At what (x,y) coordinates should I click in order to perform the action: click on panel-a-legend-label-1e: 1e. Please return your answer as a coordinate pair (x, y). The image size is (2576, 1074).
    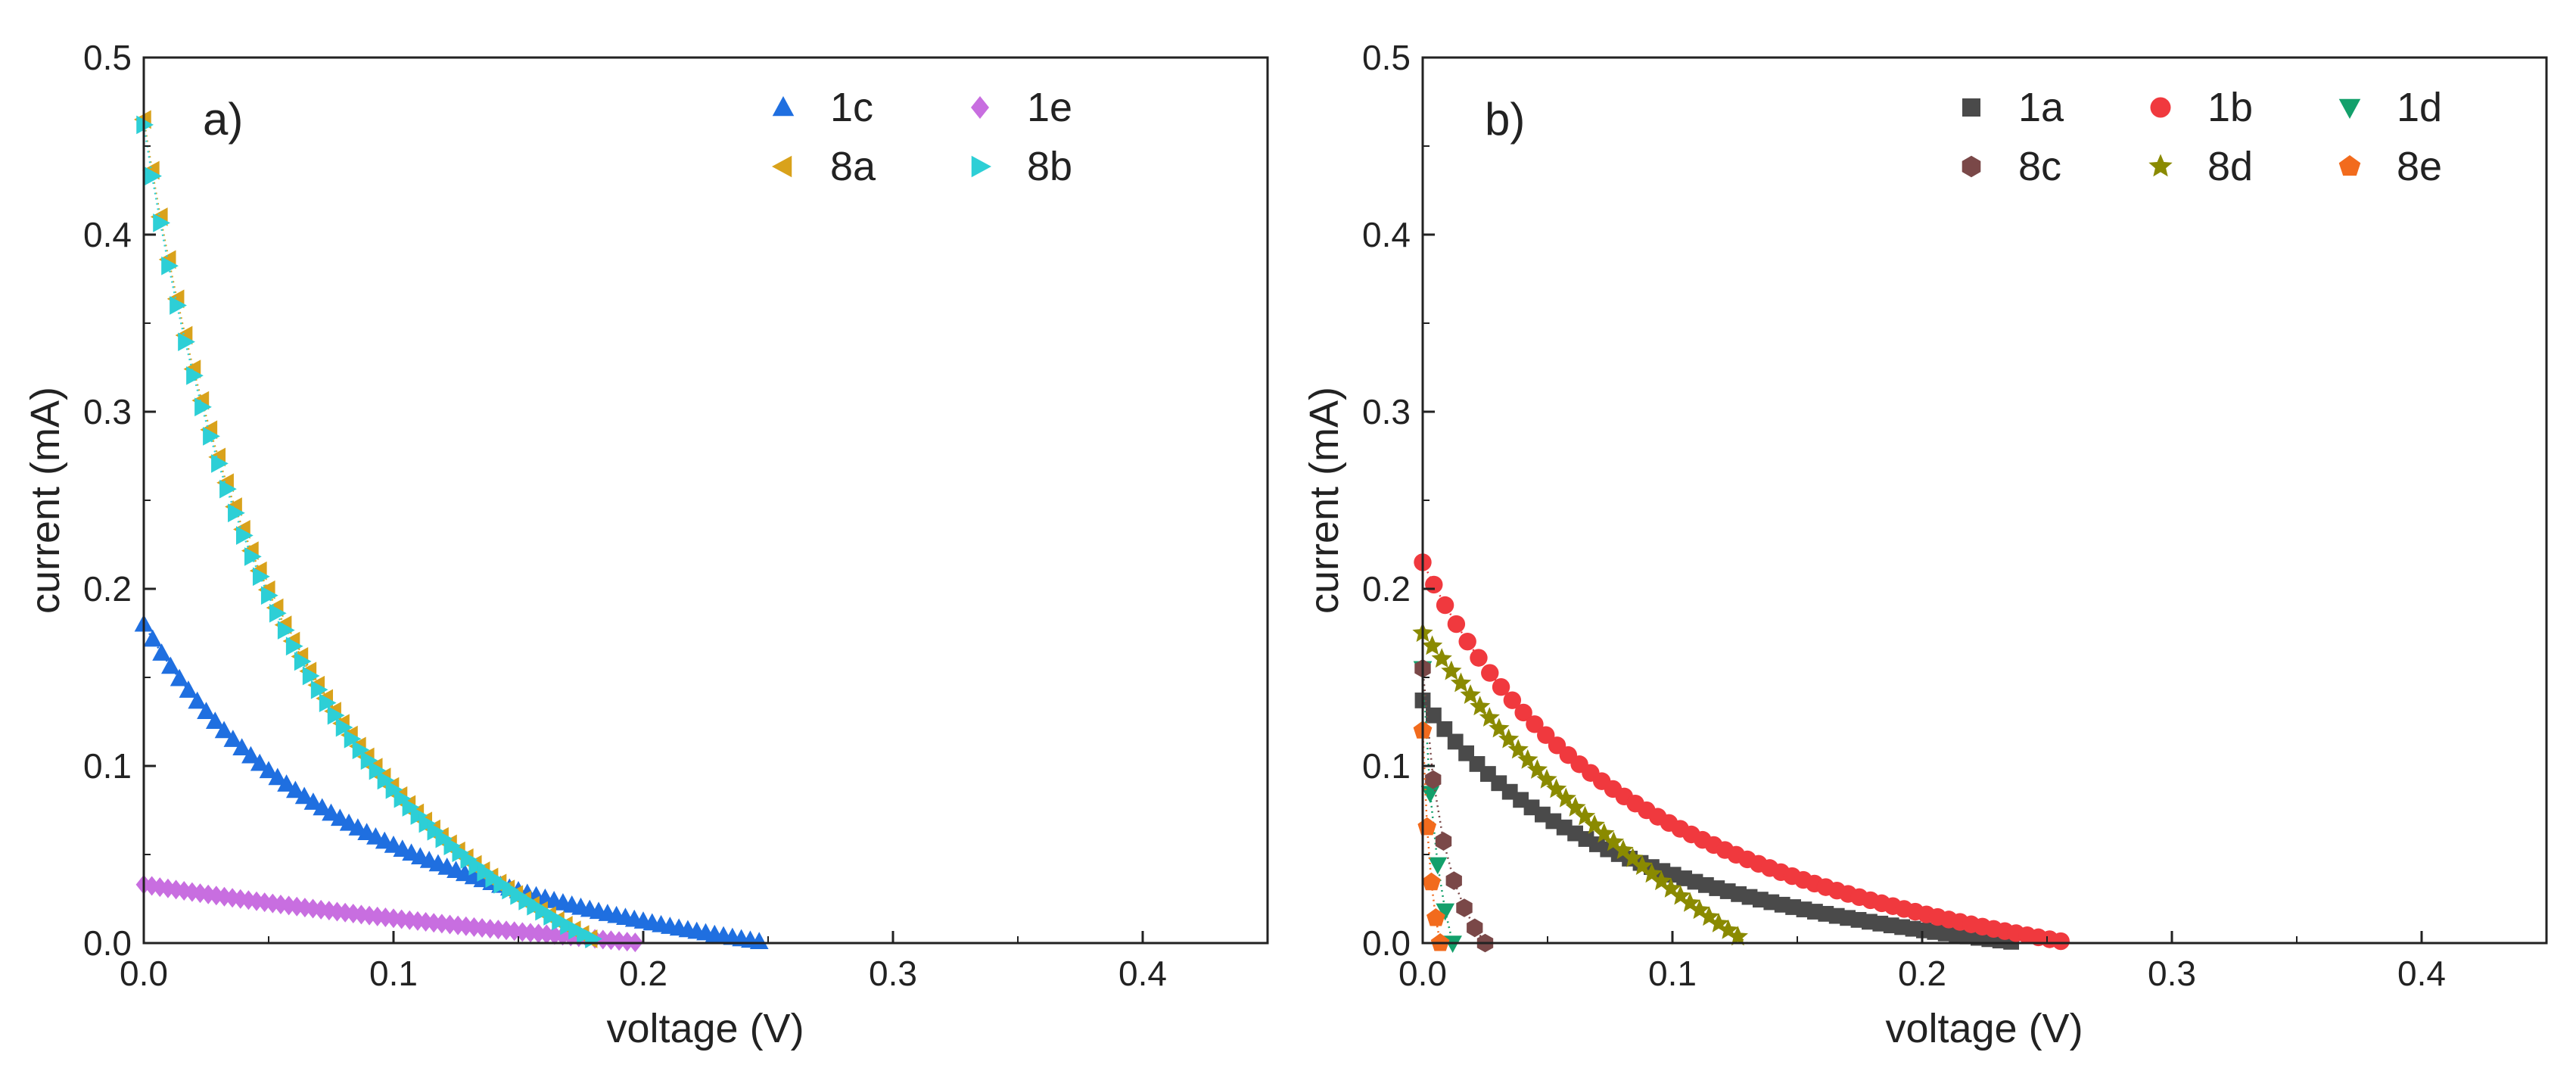
    Looking at the image, I should click on (1049, 107).